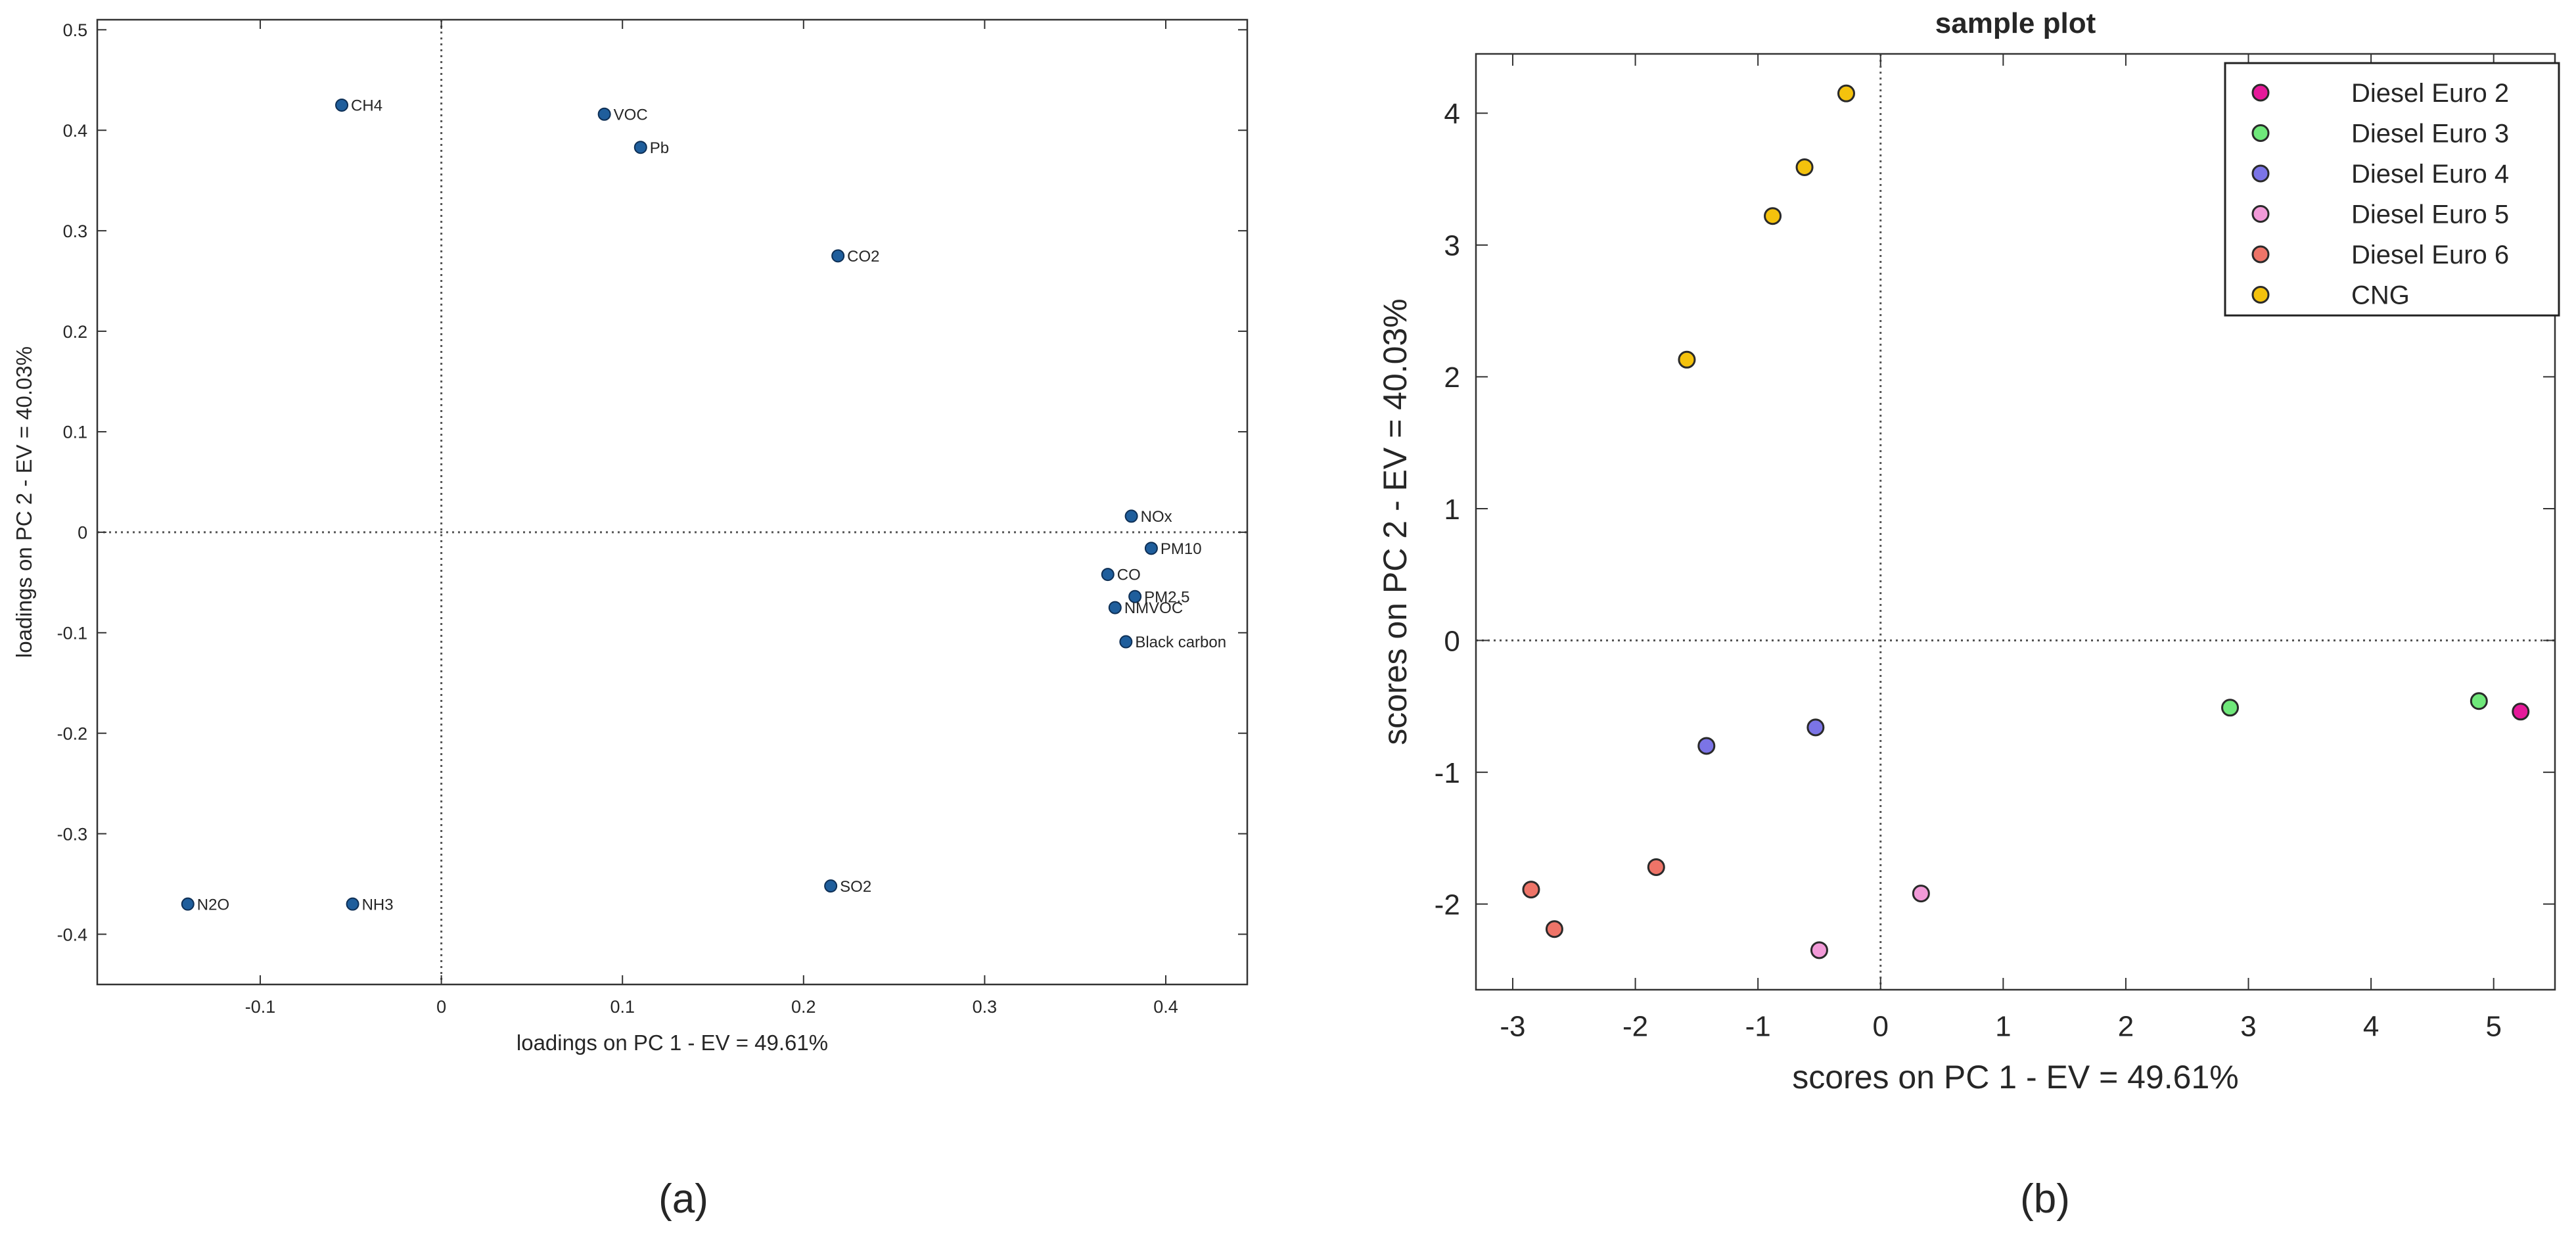 The width and height of the screenshot is (2576, 1248). What do you see at coordinates (75, 131) in the screenshot?
I see `y-tick-label-a: 0.4` at bounding box center [75, 131].